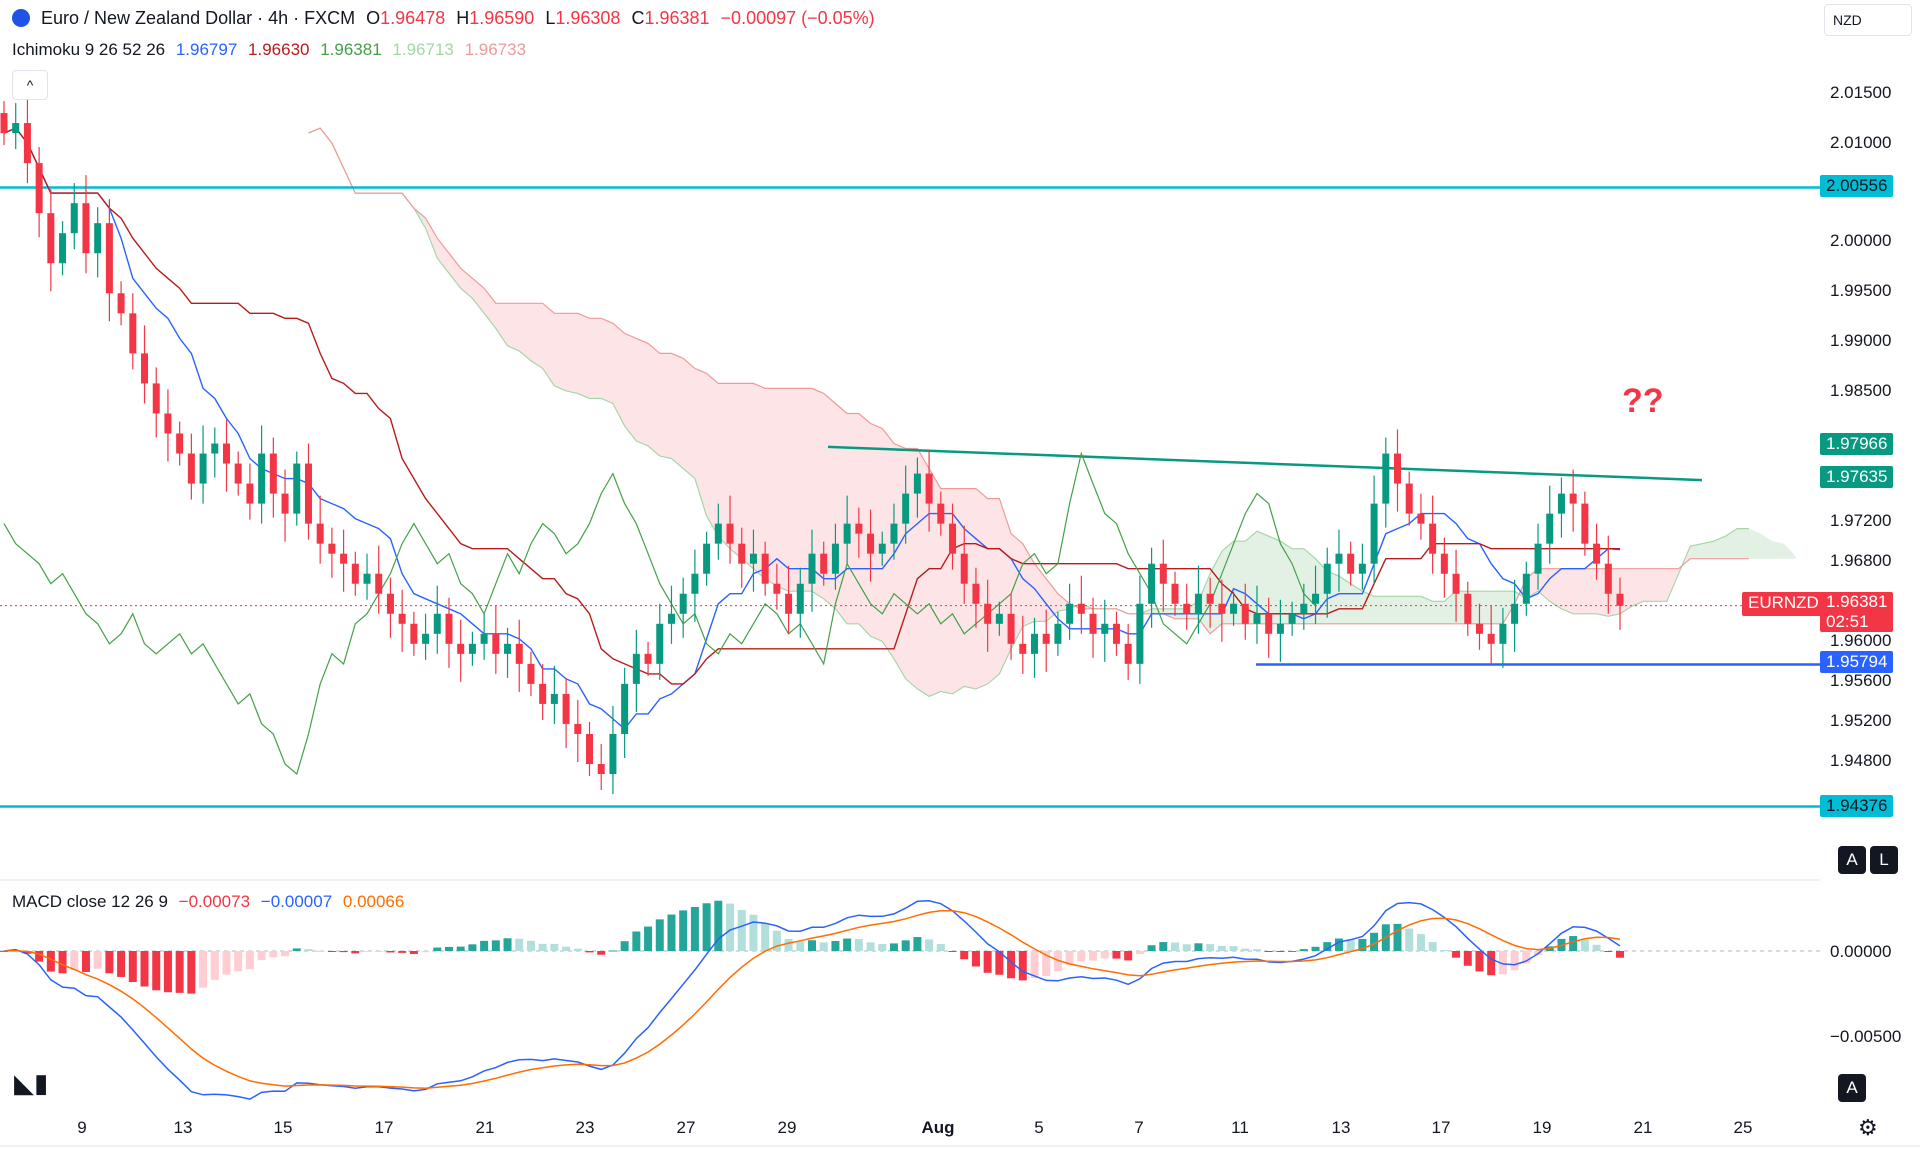 This screenshot has height=1151, width=1920. Describe the element at coordinates (1861, 560) in the screenshot. I see `y-tick: 1.96800` at that location.